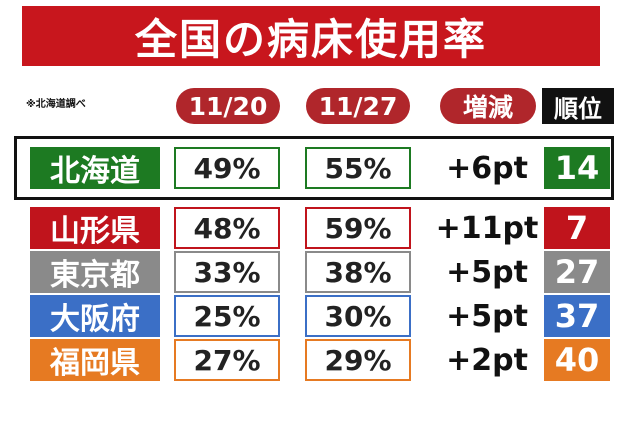  Describe the element at coordinates (488, 106) in the screenshot. I see `column-header: 増減` at that location.